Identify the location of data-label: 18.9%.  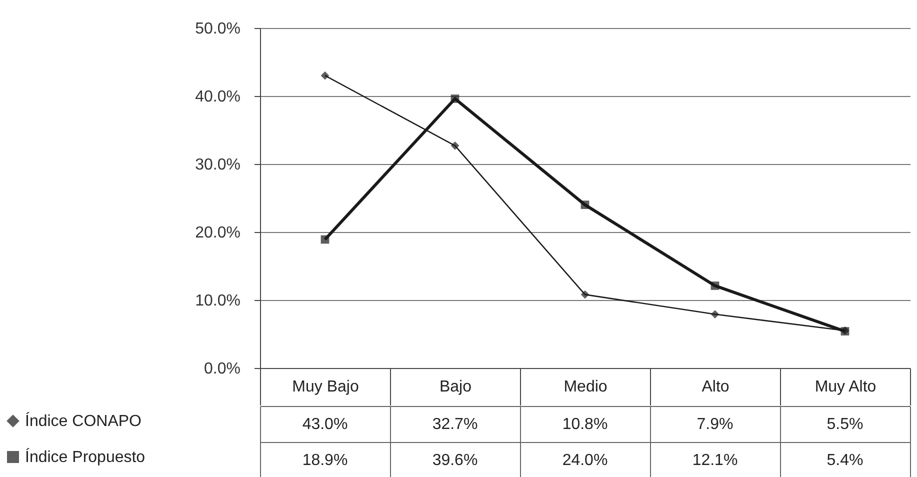
(325, 460).